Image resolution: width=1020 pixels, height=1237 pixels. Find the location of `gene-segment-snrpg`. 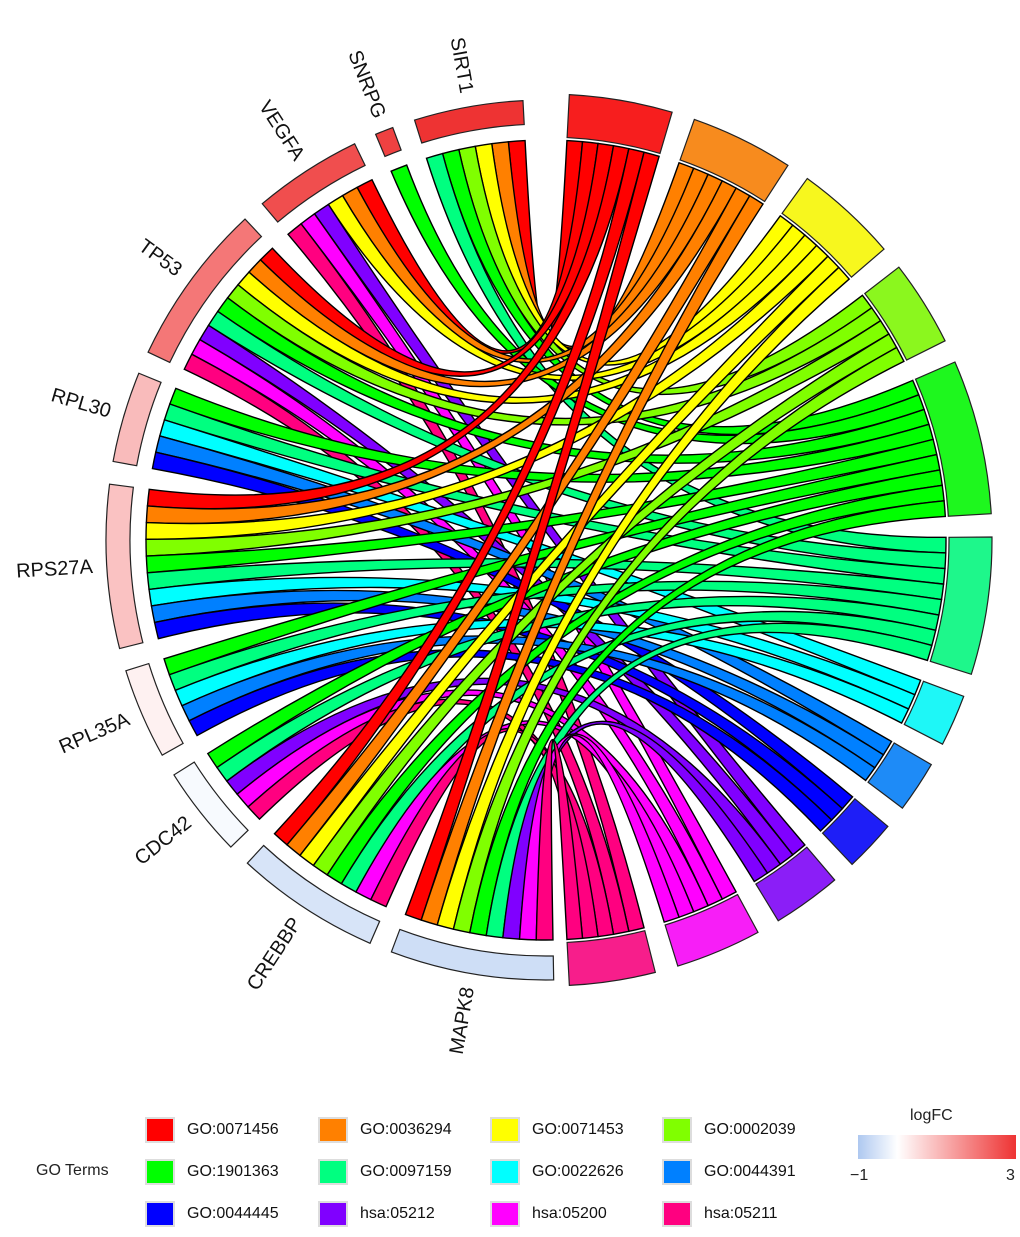

gene-segment-snrpg is located at coordinates (388, 142).